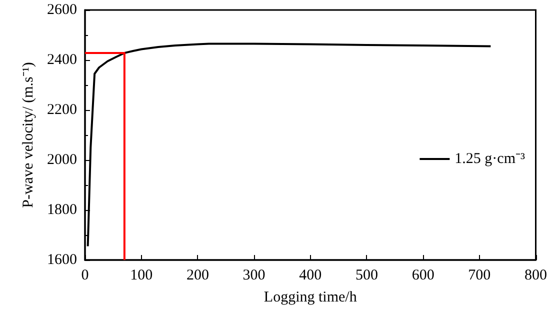 This screenshot has height=318, width=550. What do you see at coordinates (62, 10) in the screenshot?
I see `y-tick-label: 2600` at bounding box center [62, 10].